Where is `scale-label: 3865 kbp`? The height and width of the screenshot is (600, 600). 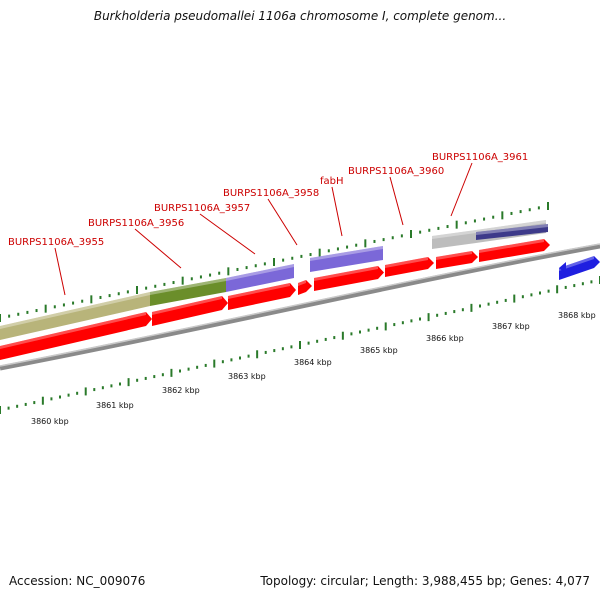
scale-label: 3865 kbp is located at coordinates (379, 350).